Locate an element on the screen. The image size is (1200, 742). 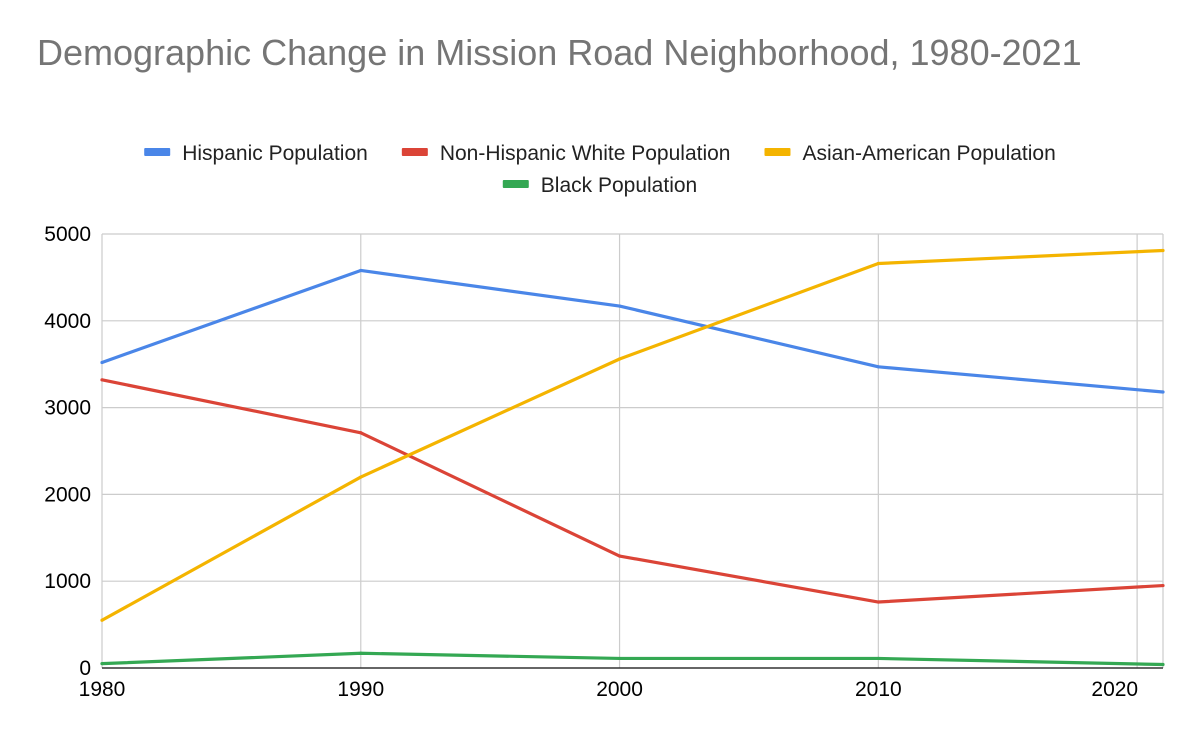
legend-label: Black Population is located at coordinates (619, 185).